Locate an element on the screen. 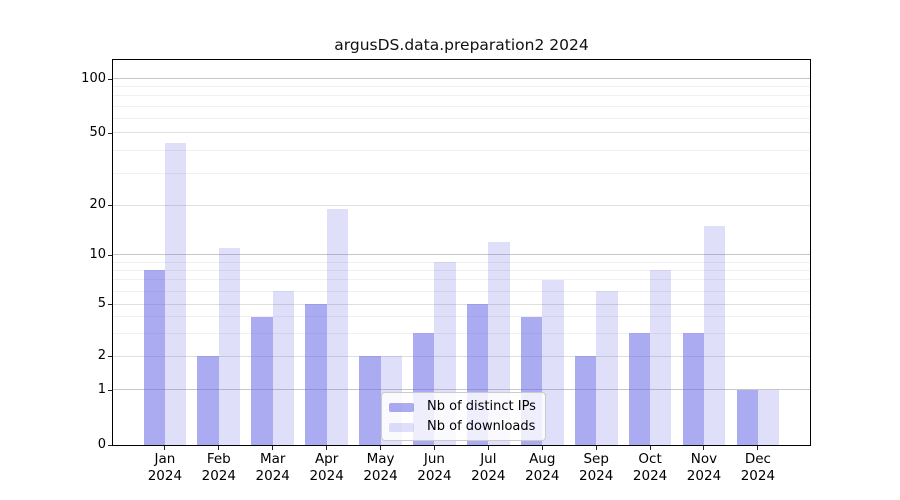 The height and width of the screenshot is (500, 900). x-tick-label: Jul 2024 is located at coordinates (488, 468).